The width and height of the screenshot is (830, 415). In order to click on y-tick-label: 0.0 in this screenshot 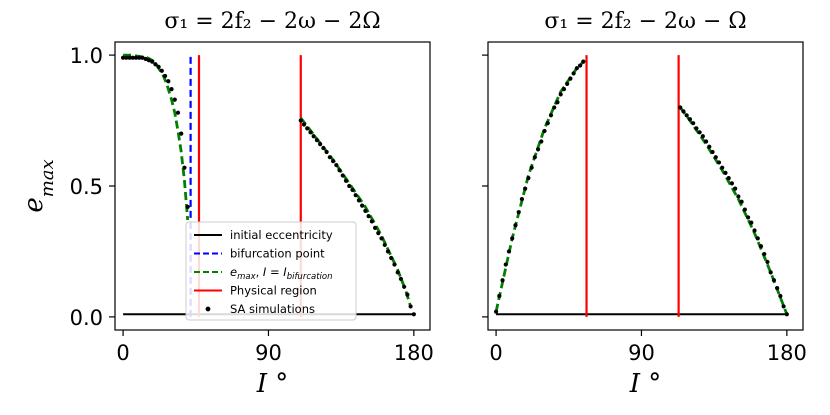, I will do `click(86, 318)`.